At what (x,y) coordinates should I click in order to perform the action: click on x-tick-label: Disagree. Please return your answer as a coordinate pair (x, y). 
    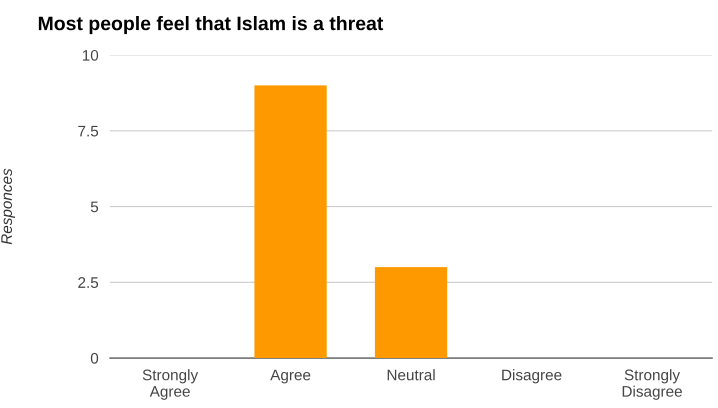
    Looking at the image, I should click on (532, 376).